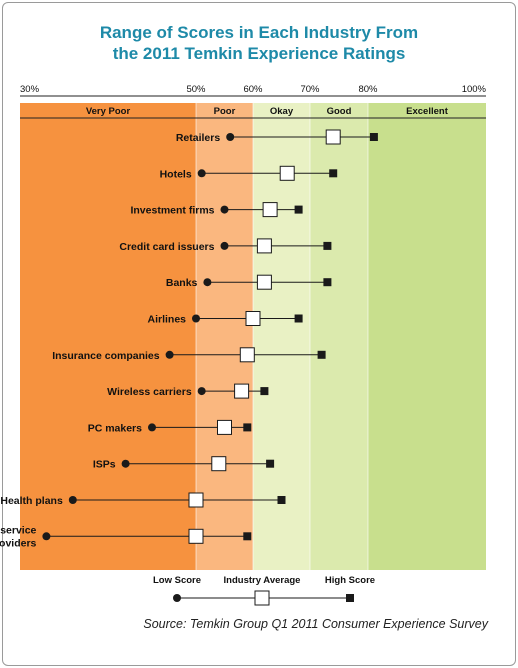 Image resolution: width=518 pixels, height=668 pixels. What do you see at coordinates (262, 598) in the screenshot?
I see `legend-average-marker` at bounding box center [262, 598].